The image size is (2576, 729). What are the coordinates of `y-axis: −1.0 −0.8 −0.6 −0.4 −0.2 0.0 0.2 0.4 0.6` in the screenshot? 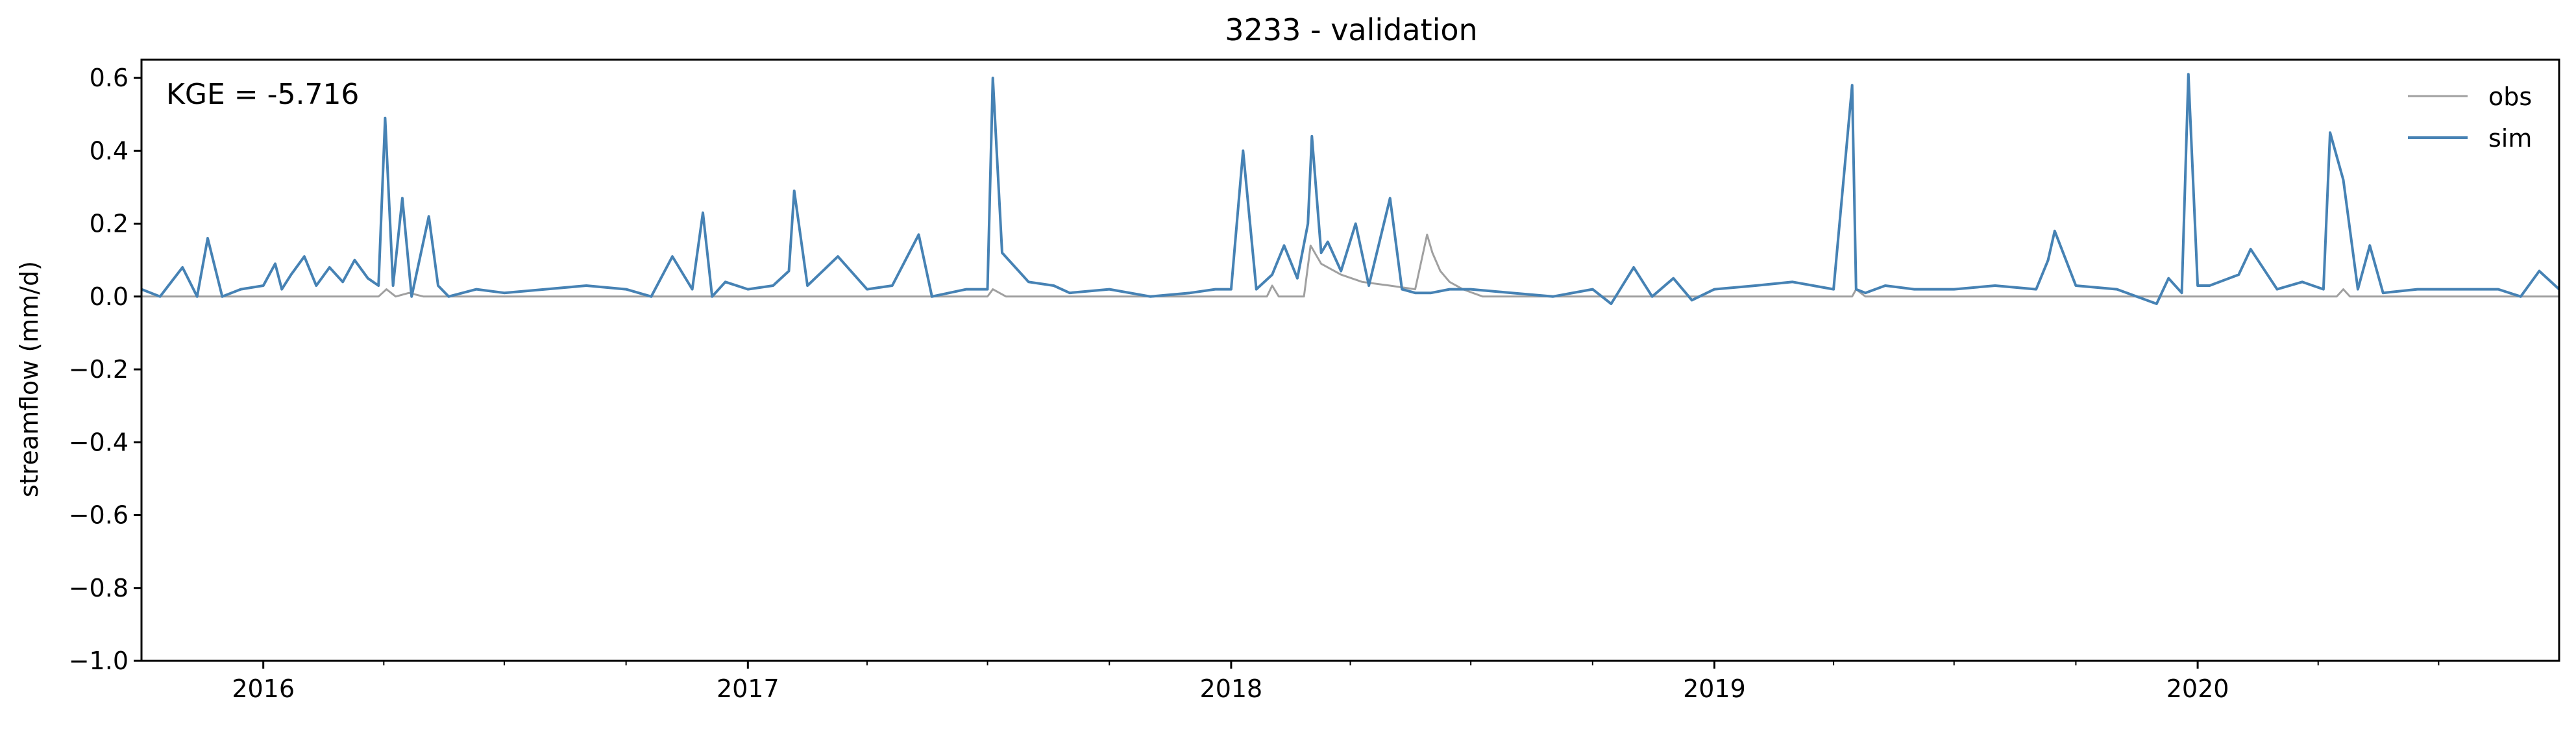 It's located at (105, 369).